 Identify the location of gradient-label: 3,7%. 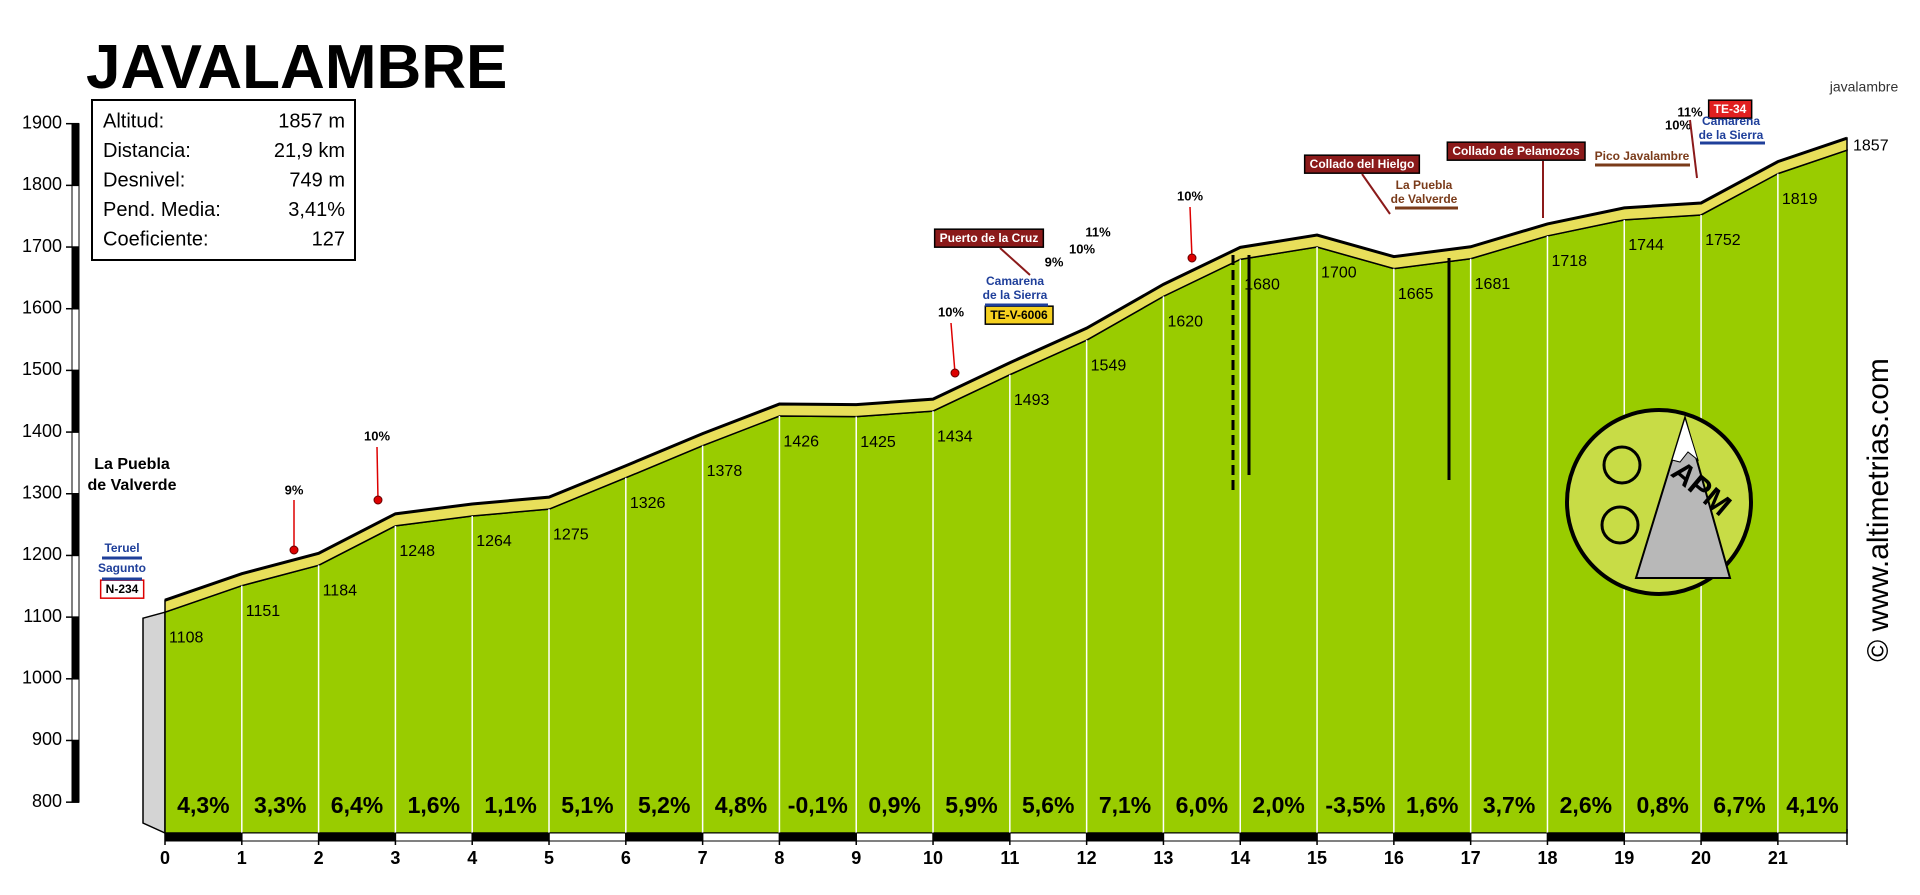
(1509, 805).